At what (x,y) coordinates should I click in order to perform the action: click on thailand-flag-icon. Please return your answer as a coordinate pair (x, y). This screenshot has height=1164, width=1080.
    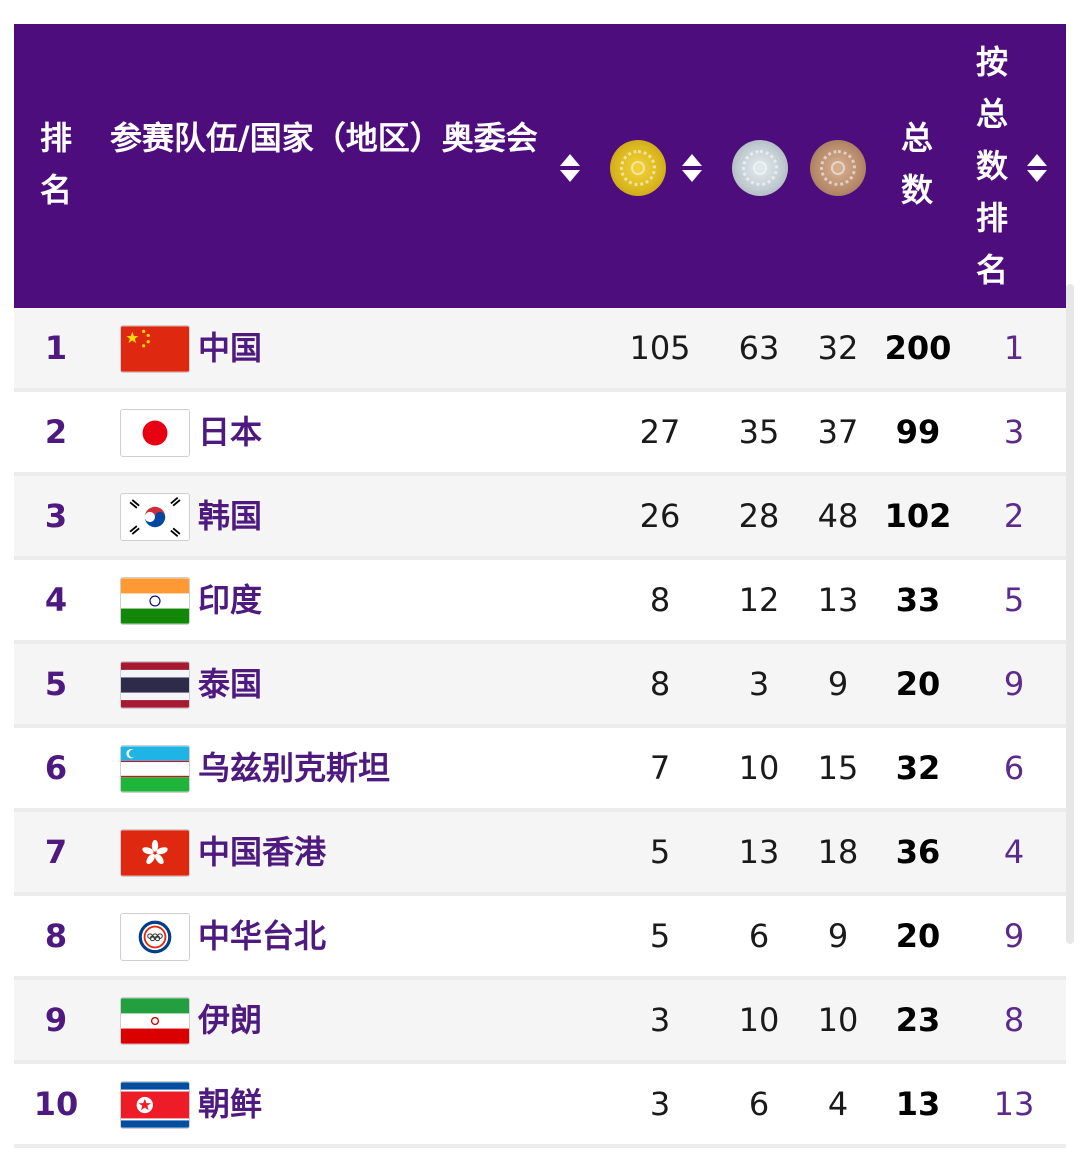
    Looking at the image, I should click on (155, 685).